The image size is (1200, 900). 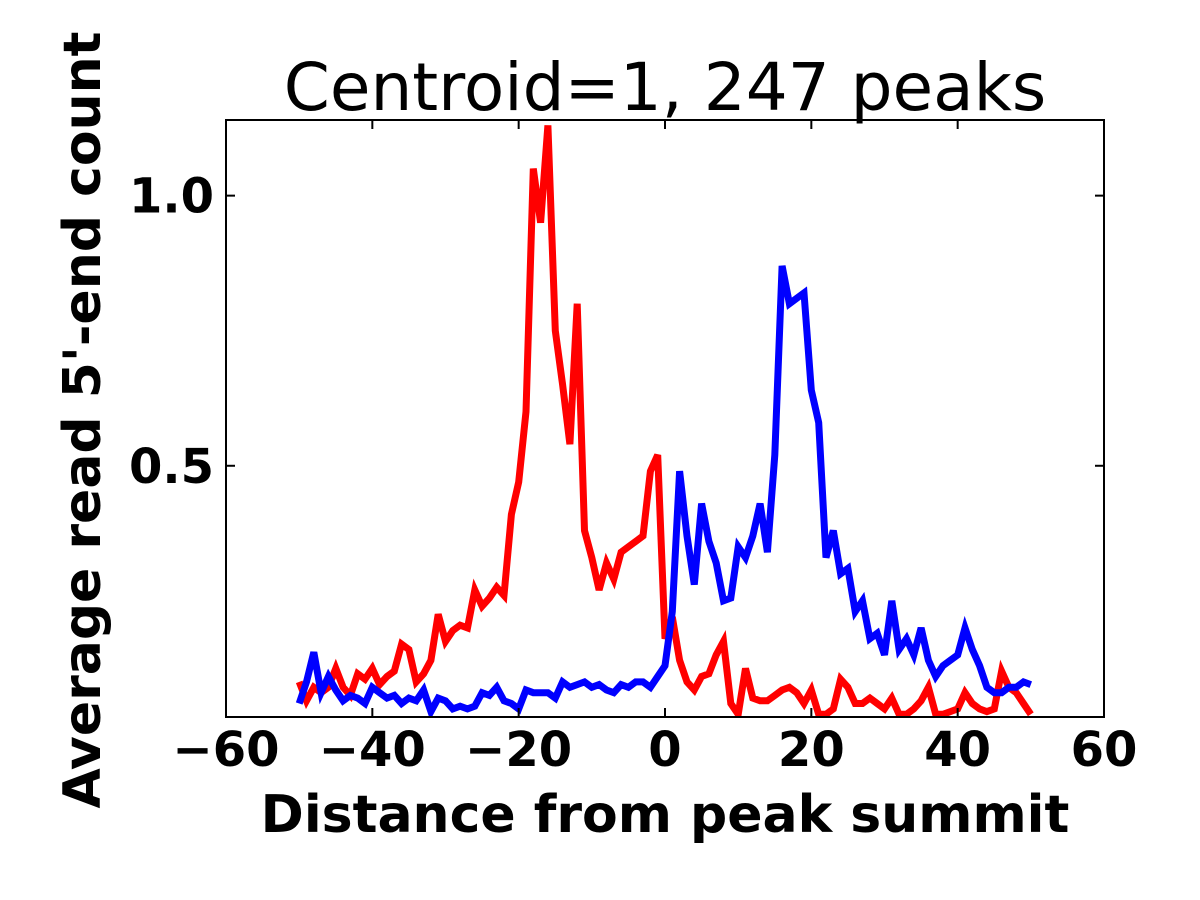 I want to click on y-tick-label: 1.0, so click(x=171, y=197).